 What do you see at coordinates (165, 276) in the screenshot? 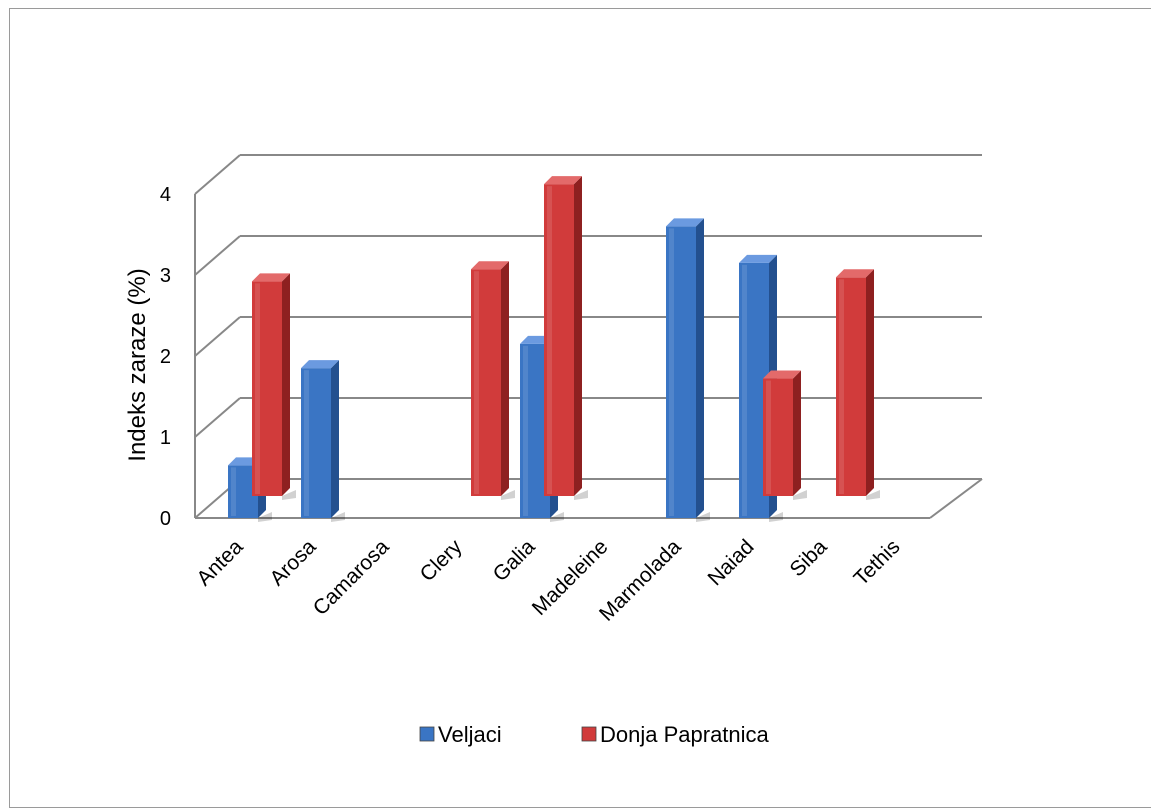
I see `y-tick-label: 3` at bounding box center [165, 276].